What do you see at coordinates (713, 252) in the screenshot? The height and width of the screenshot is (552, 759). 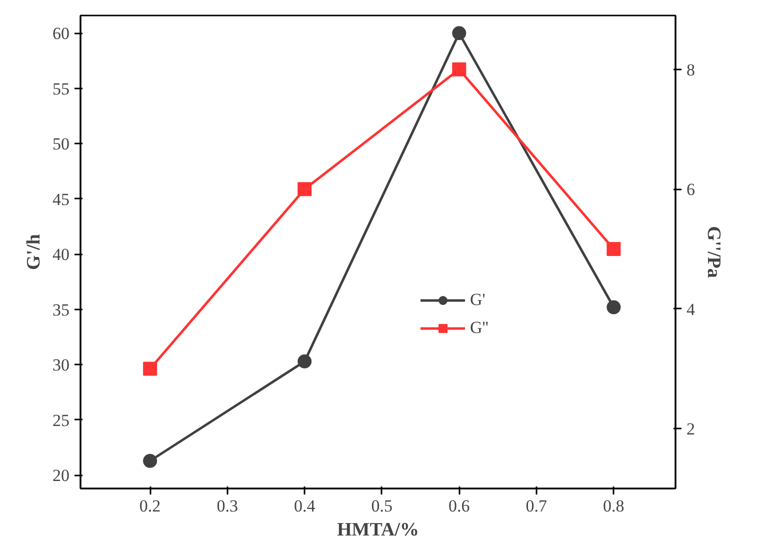 I see `y2-axis-title: G''/Pa` at bounding box center [713, 252].